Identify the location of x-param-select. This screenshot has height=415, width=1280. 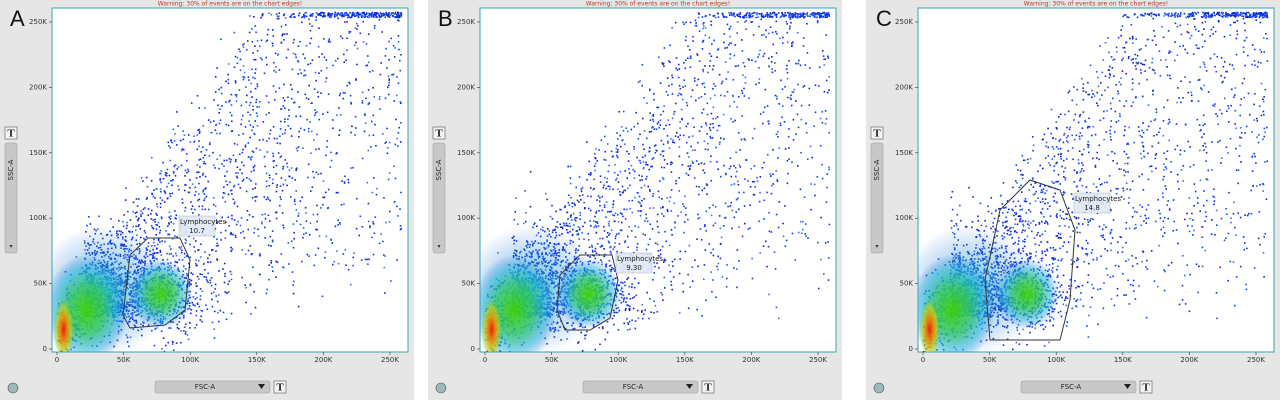
(212, 387).